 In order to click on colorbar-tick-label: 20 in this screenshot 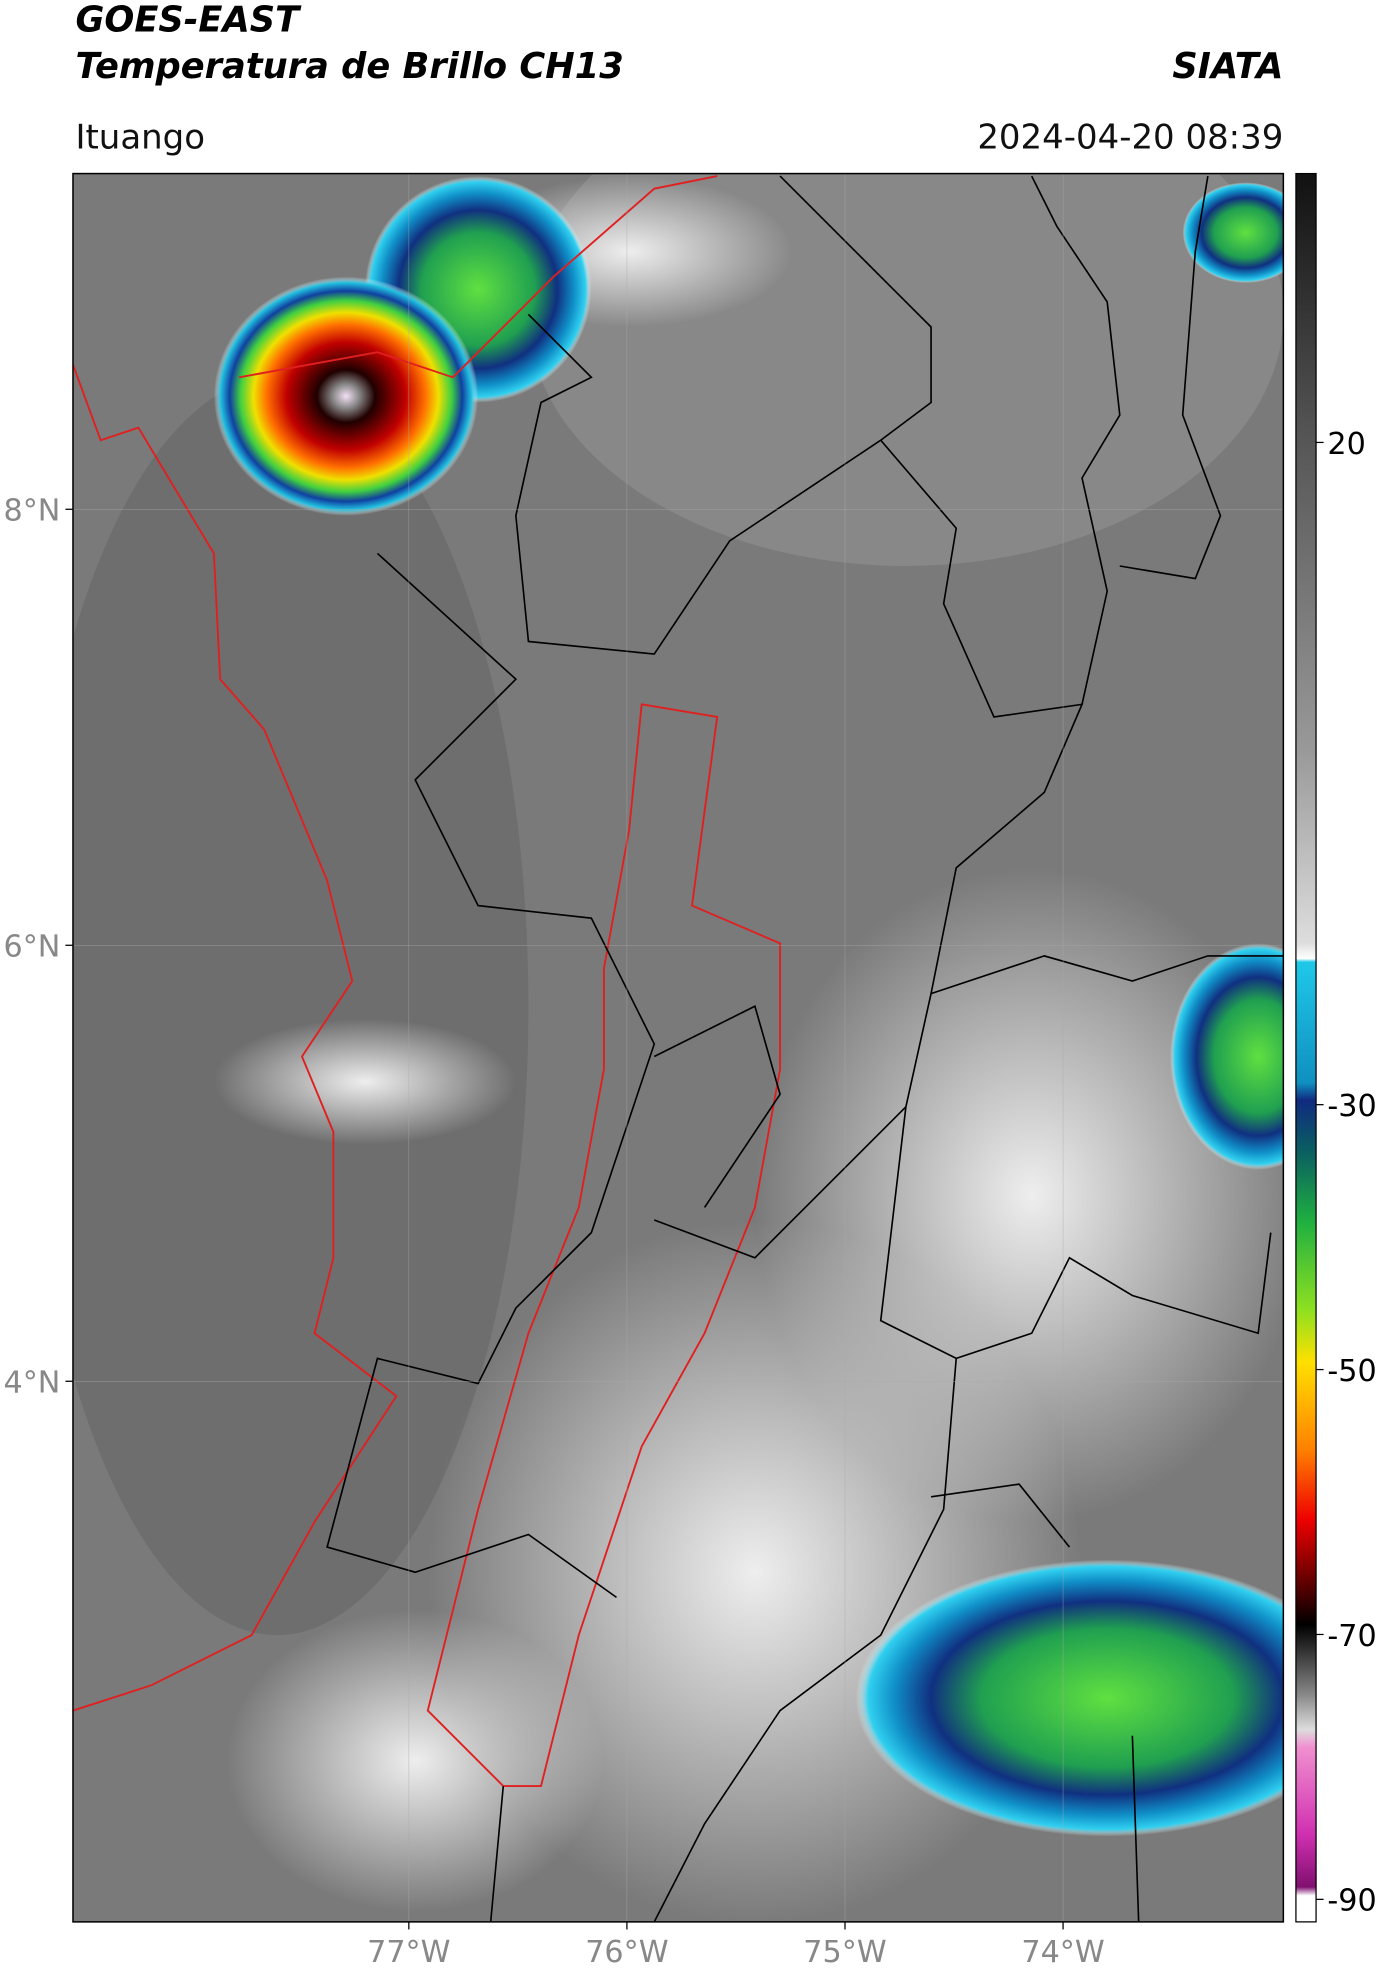, I will do `click(1346, 444)`.